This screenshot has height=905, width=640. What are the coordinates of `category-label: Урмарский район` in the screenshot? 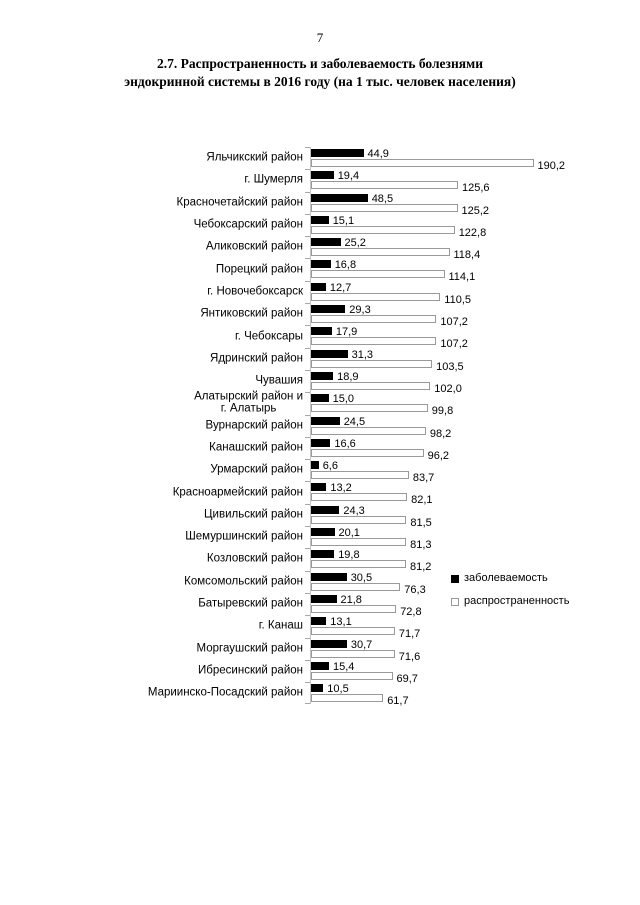 It's located at (151, 470).